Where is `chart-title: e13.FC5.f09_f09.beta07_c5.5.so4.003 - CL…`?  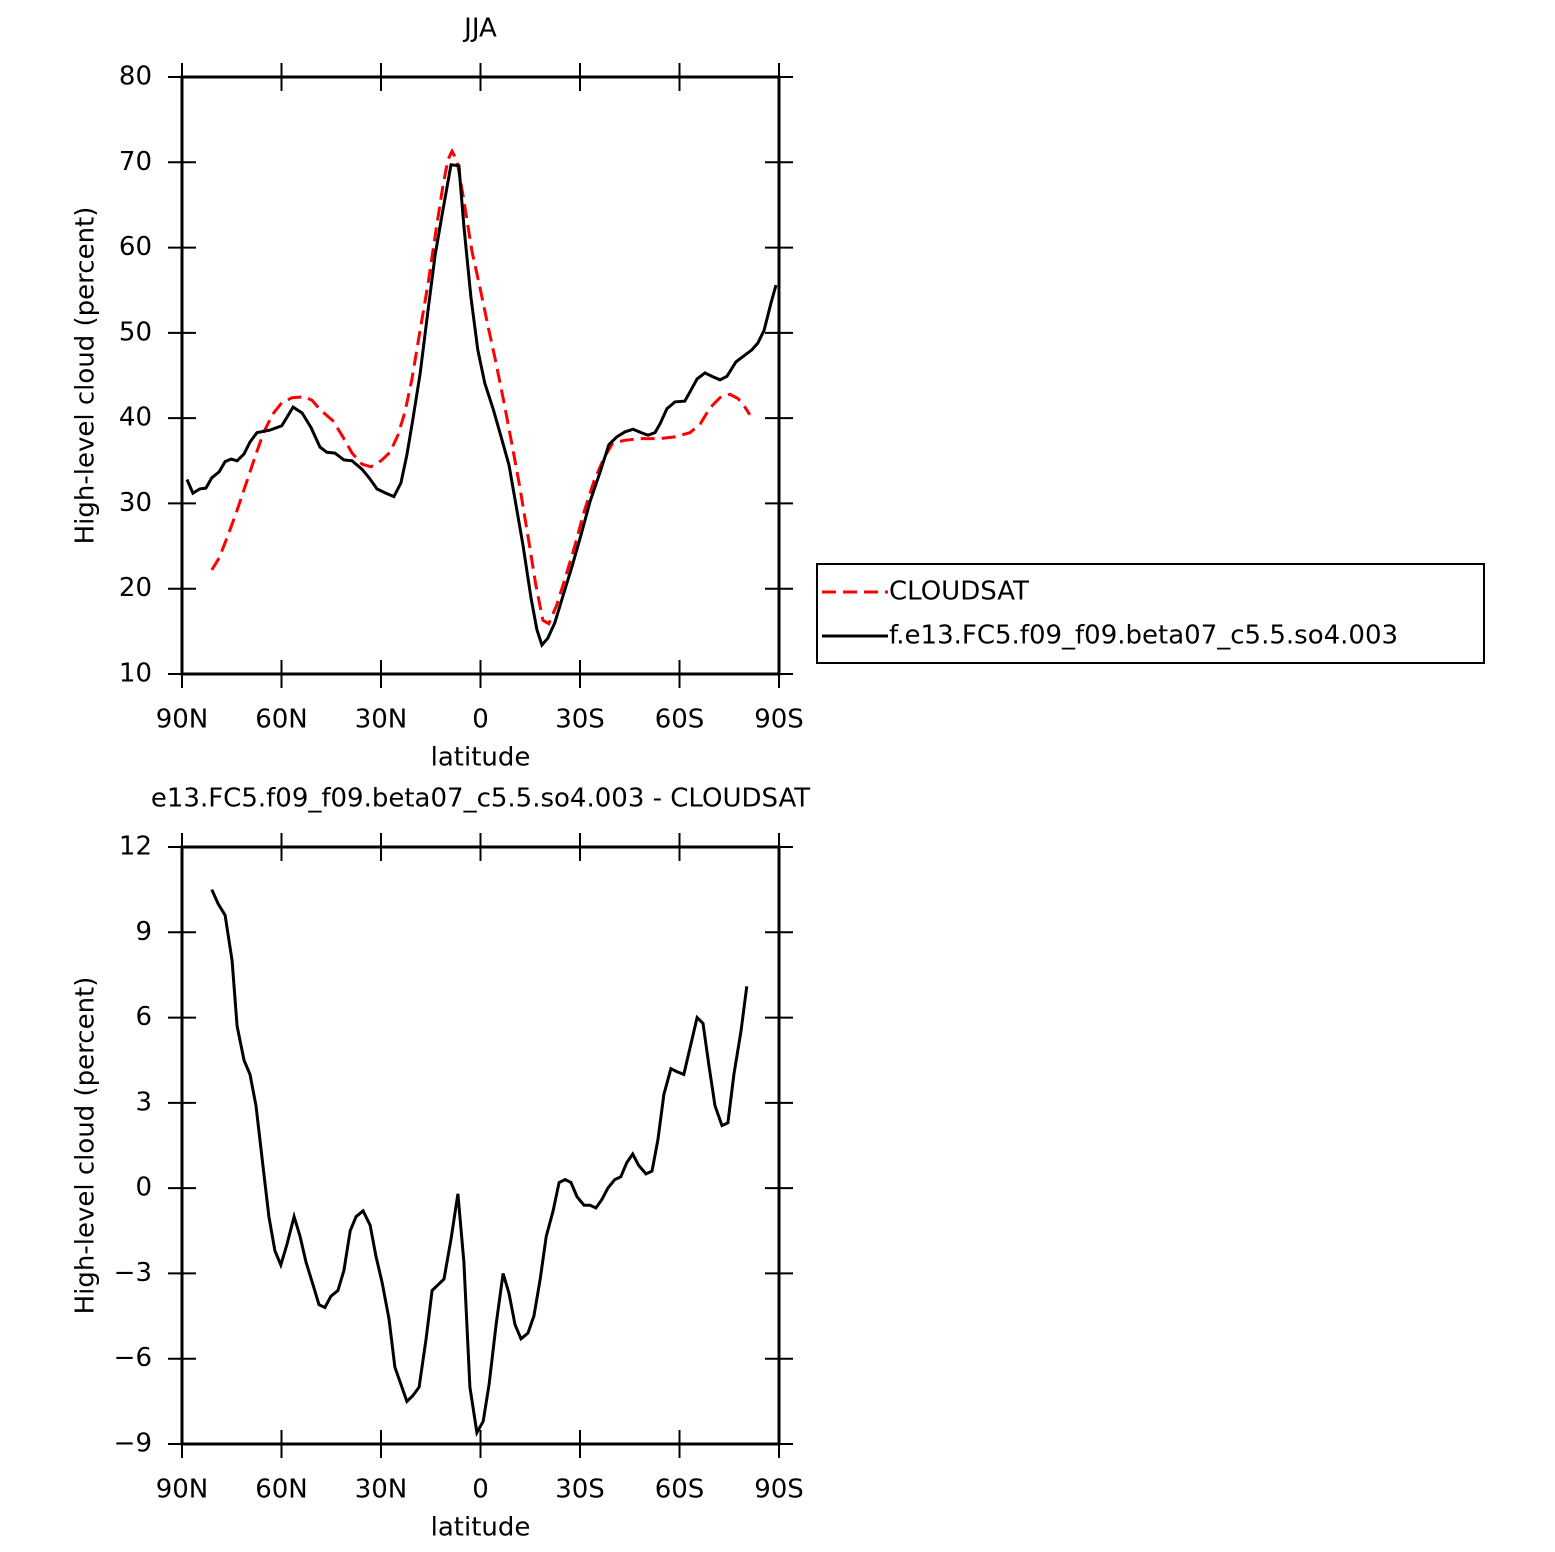 chart-title: e13.FC5.f09_f09.beta07_c5.5.so4.003 - CL… is located at coordinates (480, 799).